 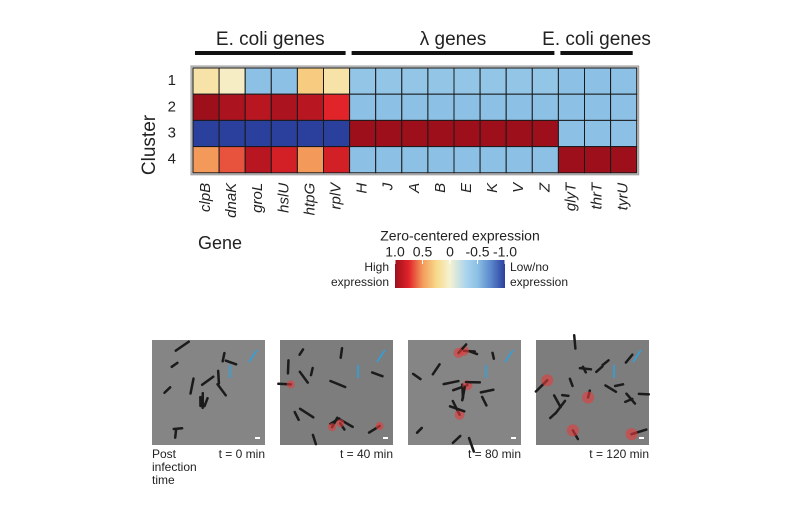 What do you see at coordinates (174, 467) in the screenshot?
I see `panel-caption: infection` at bounding box center [174, 467].